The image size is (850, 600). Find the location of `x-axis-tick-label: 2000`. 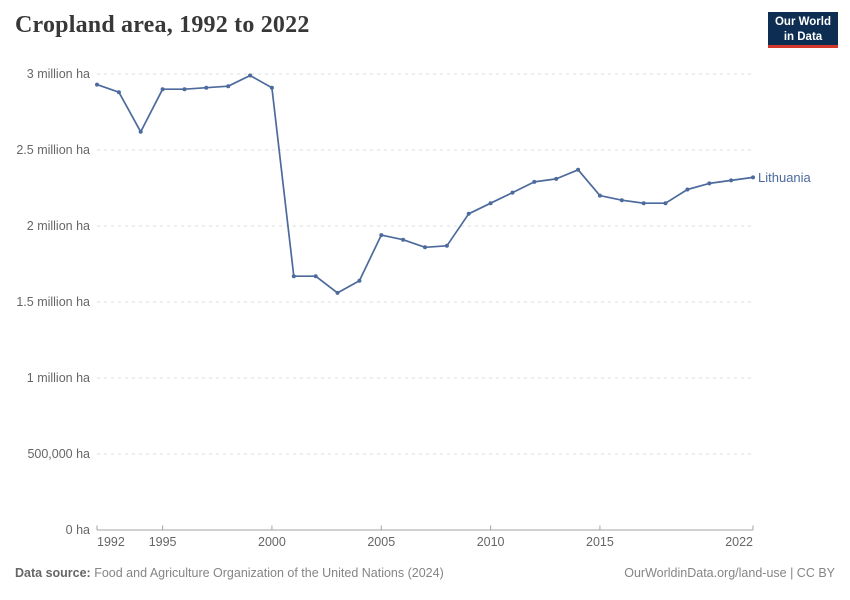

x-axis-tick-label: 2000 is located at coordinates (272, 542).